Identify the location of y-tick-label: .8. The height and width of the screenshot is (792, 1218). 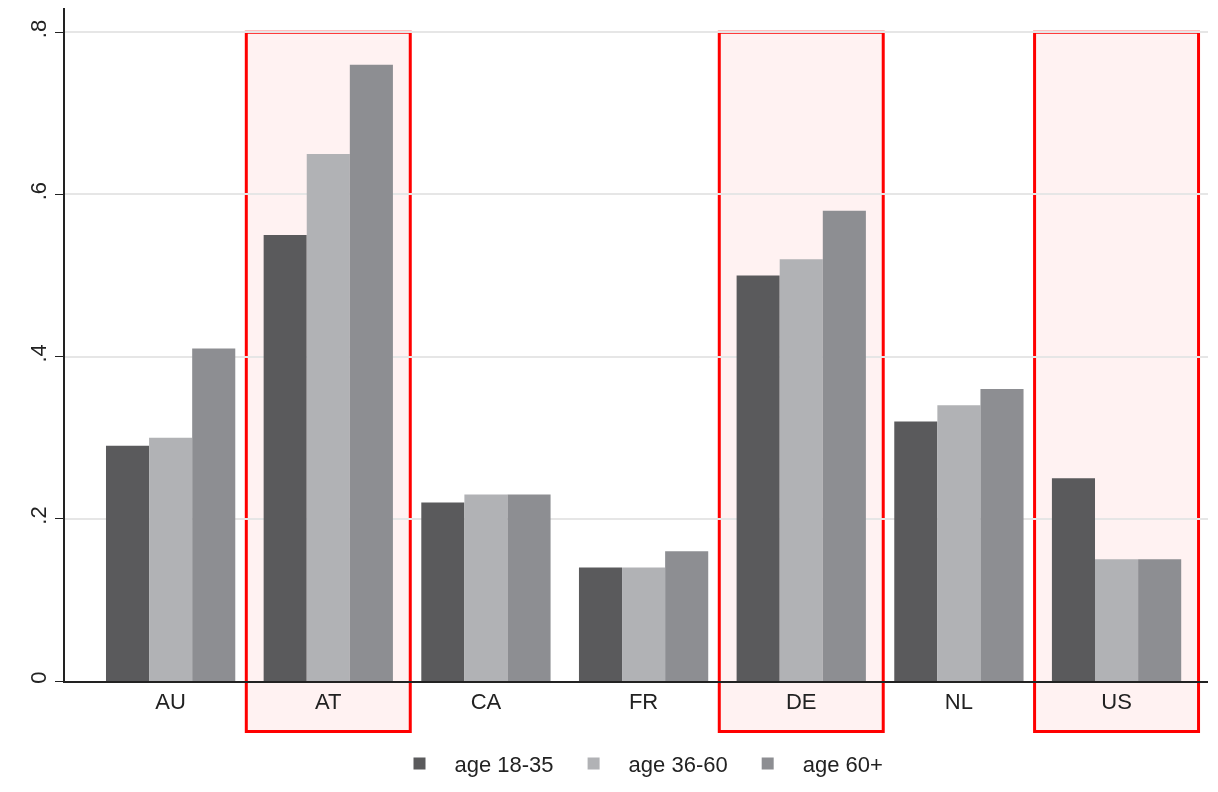
(39, 29).